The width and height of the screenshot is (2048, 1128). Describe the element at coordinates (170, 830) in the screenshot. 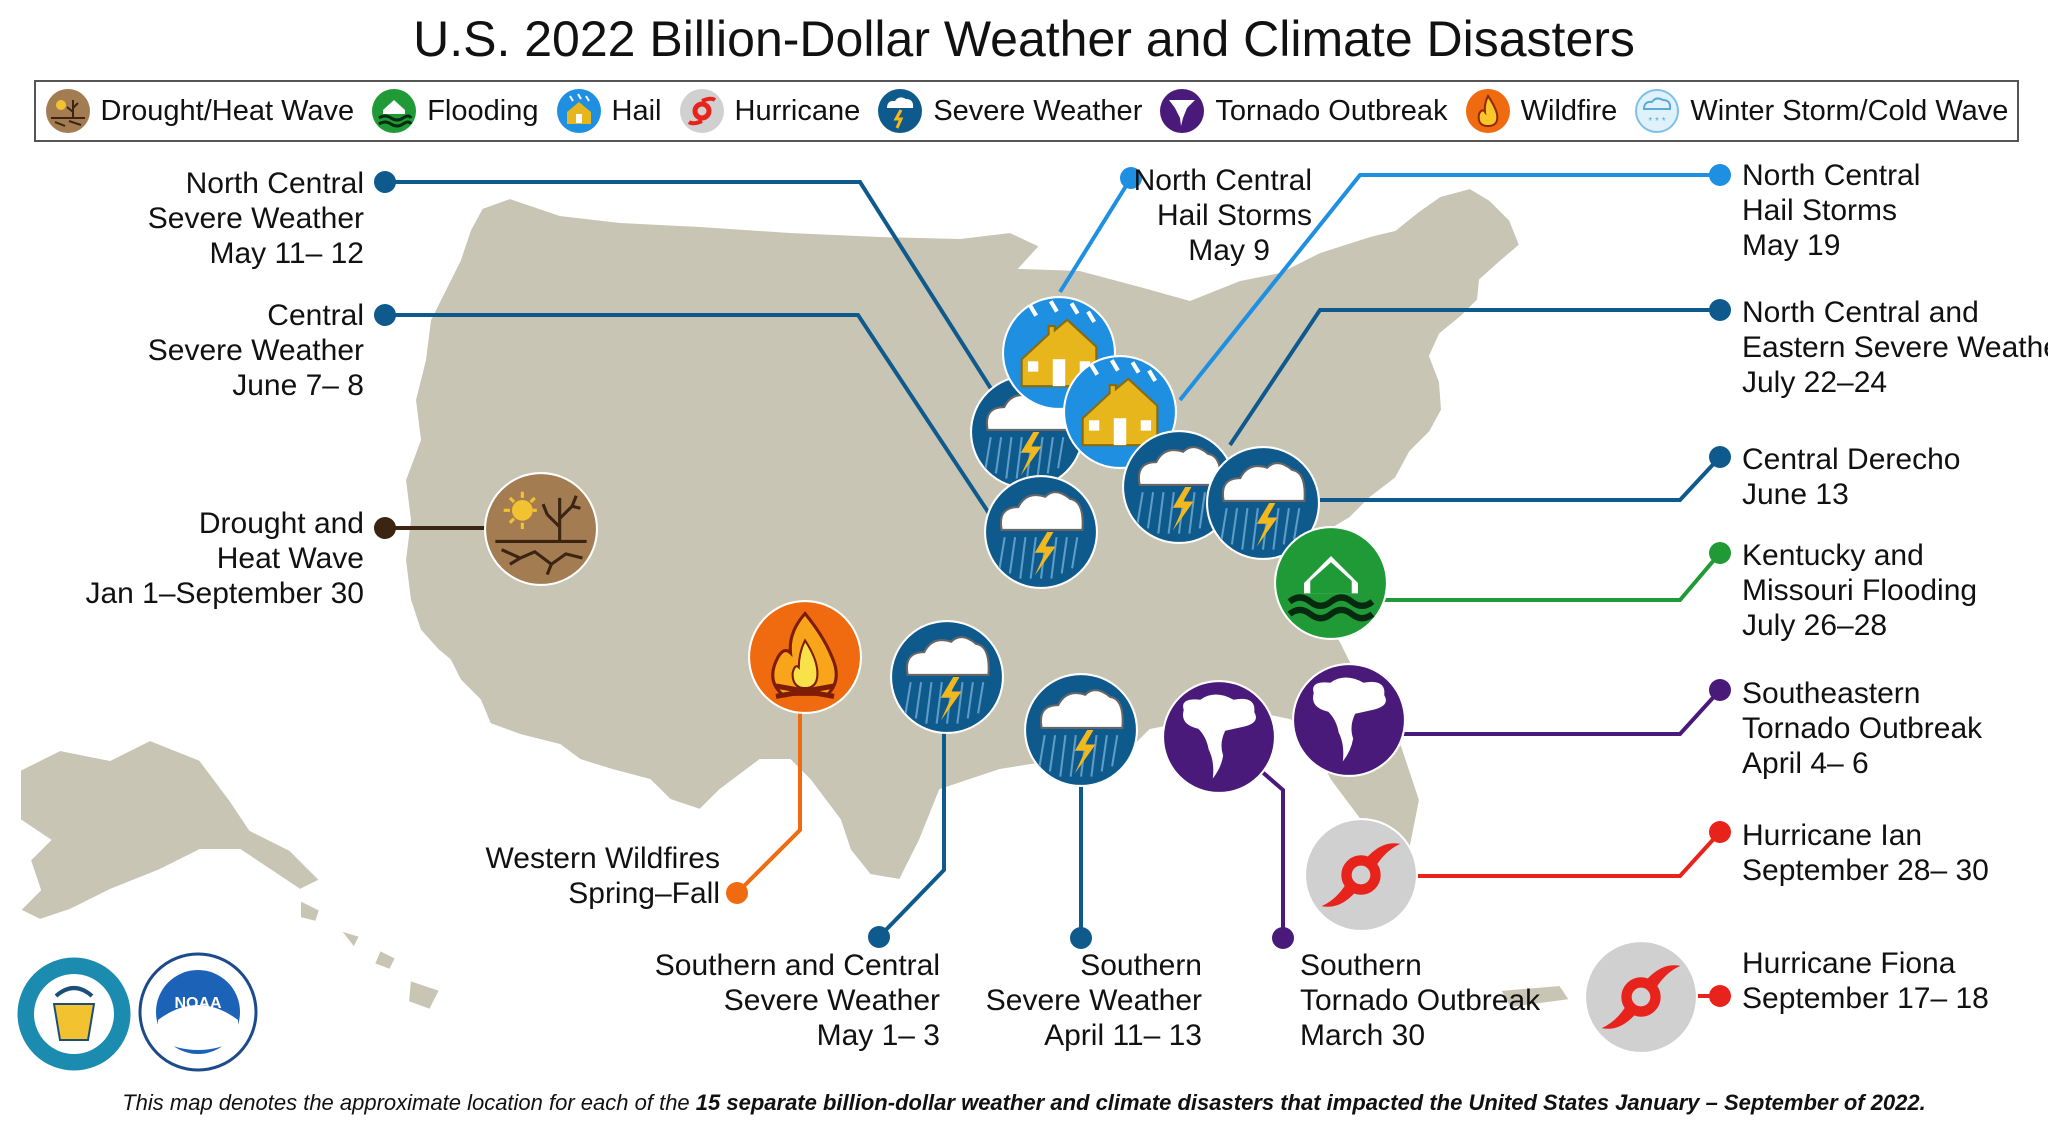

I see `alaska` at that location.